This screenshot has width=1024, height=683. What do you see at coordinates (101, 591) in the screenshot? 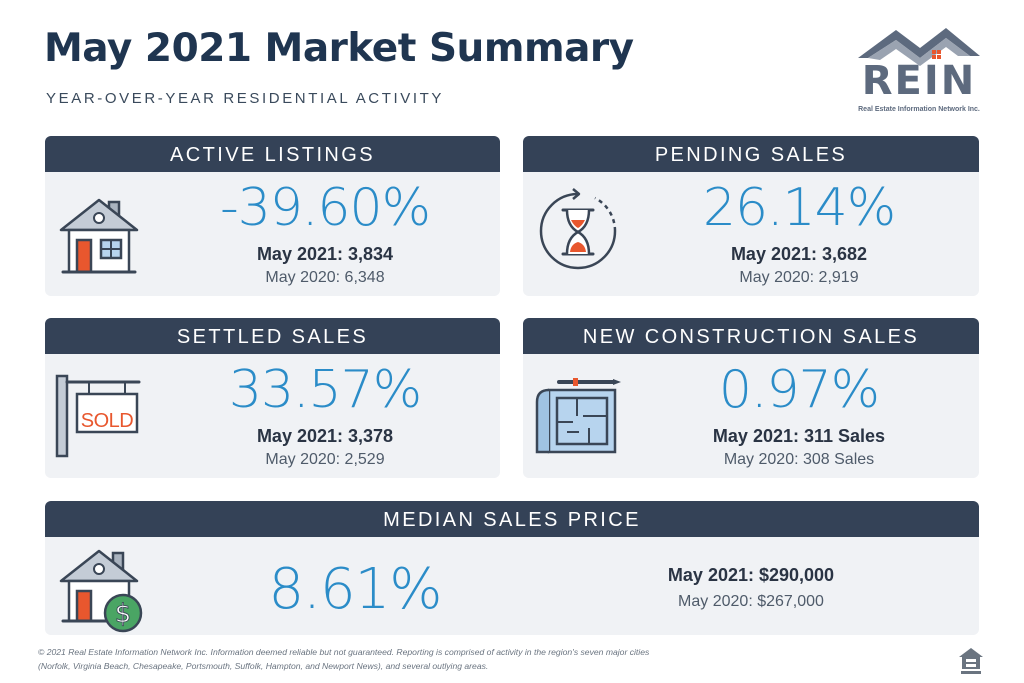
I see `house-dollar-icon: $` at bounding box center [101, 591].